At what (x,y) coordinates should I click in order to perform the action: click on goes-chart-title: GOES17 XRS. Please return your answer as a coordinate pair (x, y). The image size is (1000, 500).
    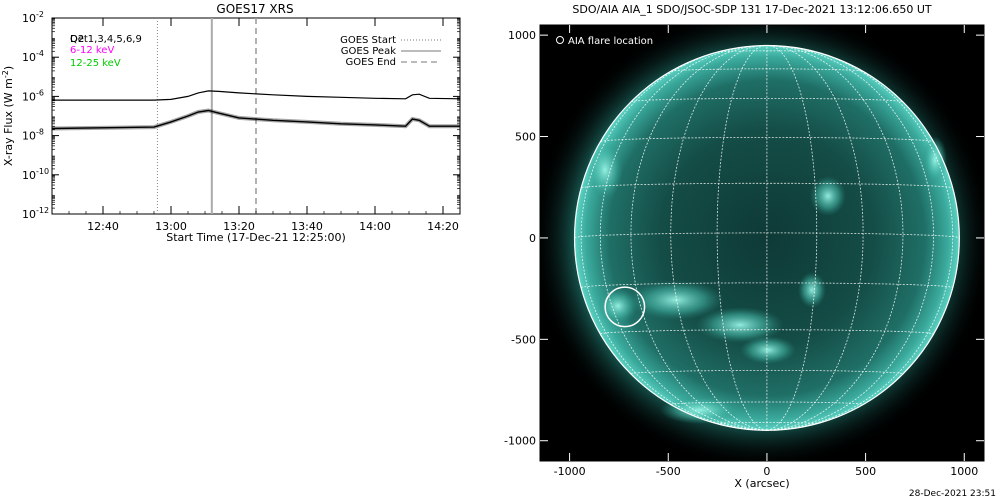
    Looking at the image, I should click on (254, 9).